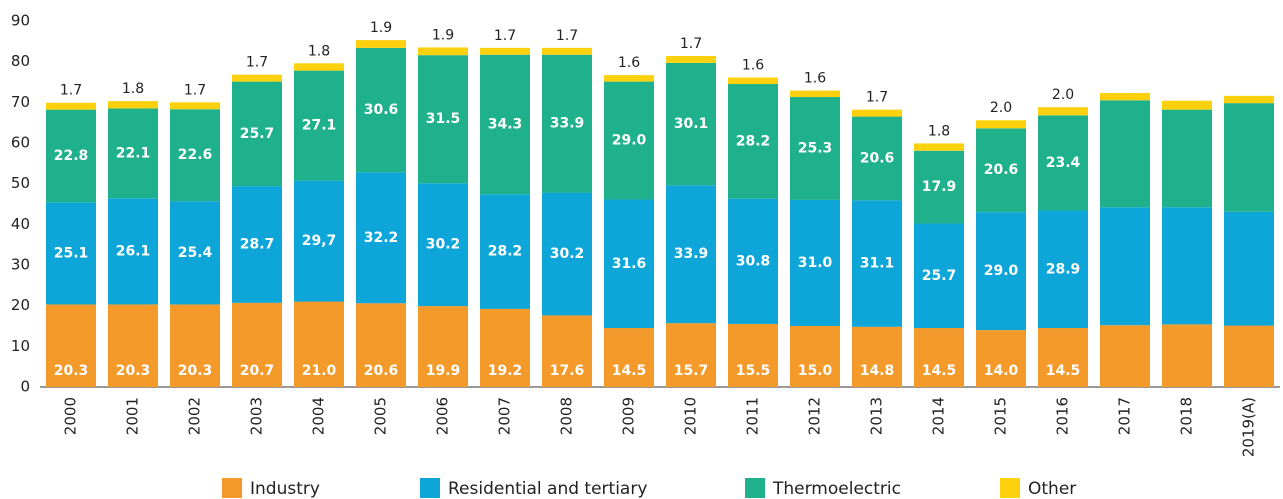 Image resolution: width=1283 pixels, height=499 pixels. Describe the element at coordinates (133, 416) in the screenshot. I see `x-tick-label: 2001` at that location.